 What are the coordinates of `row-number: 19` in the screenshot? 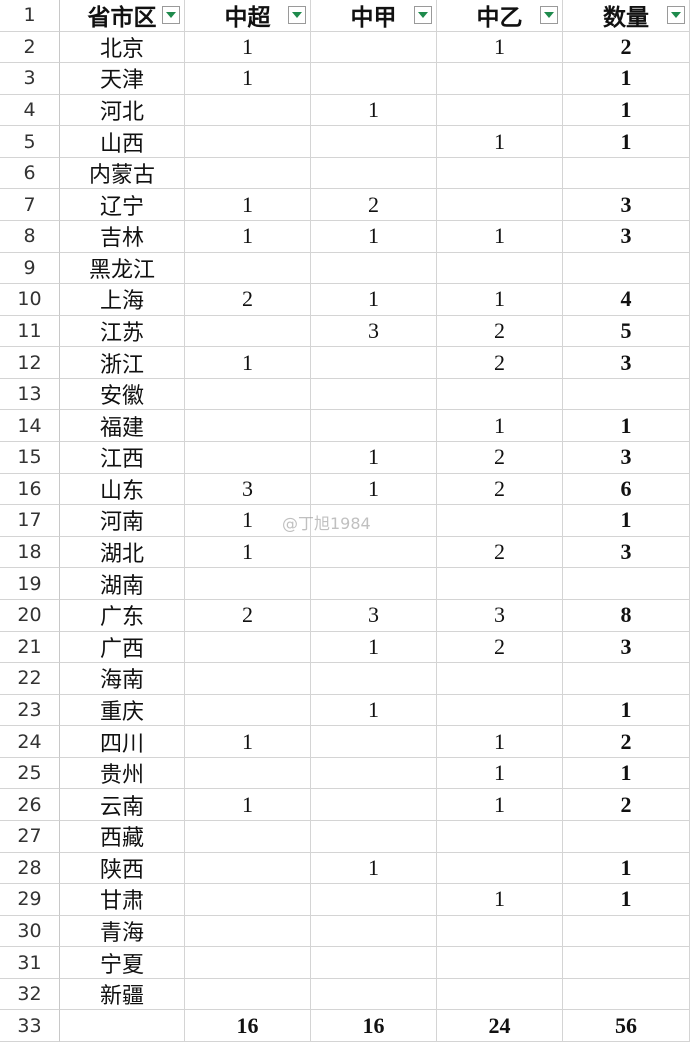 It's located at (30, 584).